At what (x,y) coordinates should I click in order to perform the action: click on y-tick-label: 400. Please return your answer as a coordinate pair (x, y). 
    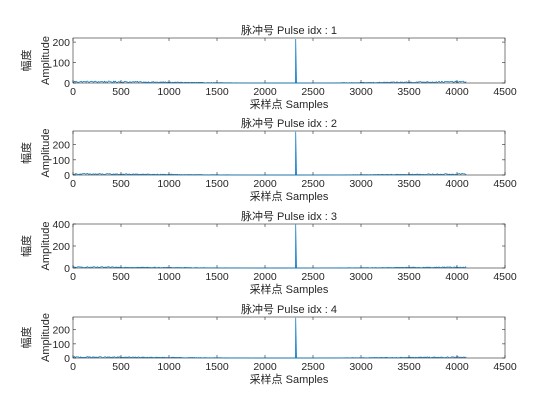
    Looking at the image, I should click on (61, 225).